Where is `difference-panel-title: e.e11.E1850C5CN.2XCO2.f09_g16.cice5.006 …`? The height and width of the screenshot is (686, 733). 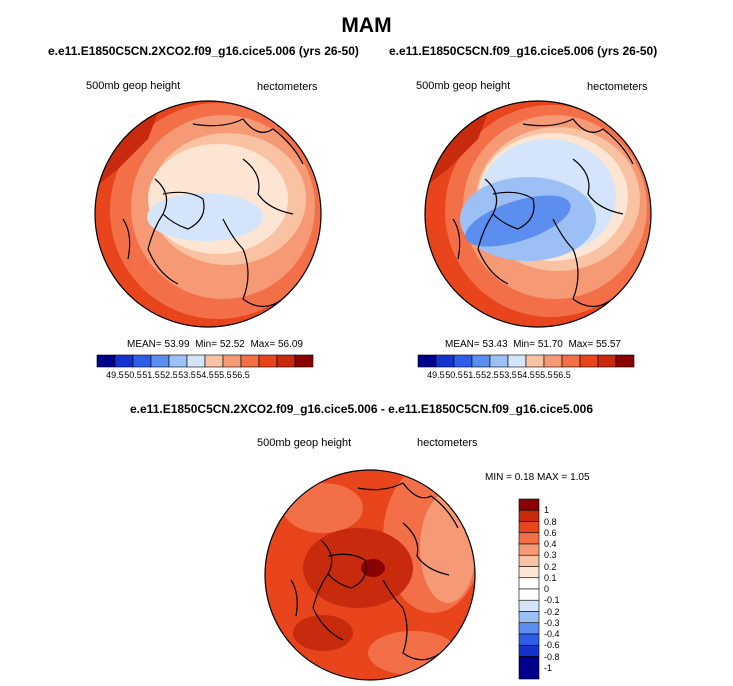 difference-panel-title: e.e11.E1850C5CN.2XCO2.f09_g16.cice5.006 … is located at coordinates (361, 409).